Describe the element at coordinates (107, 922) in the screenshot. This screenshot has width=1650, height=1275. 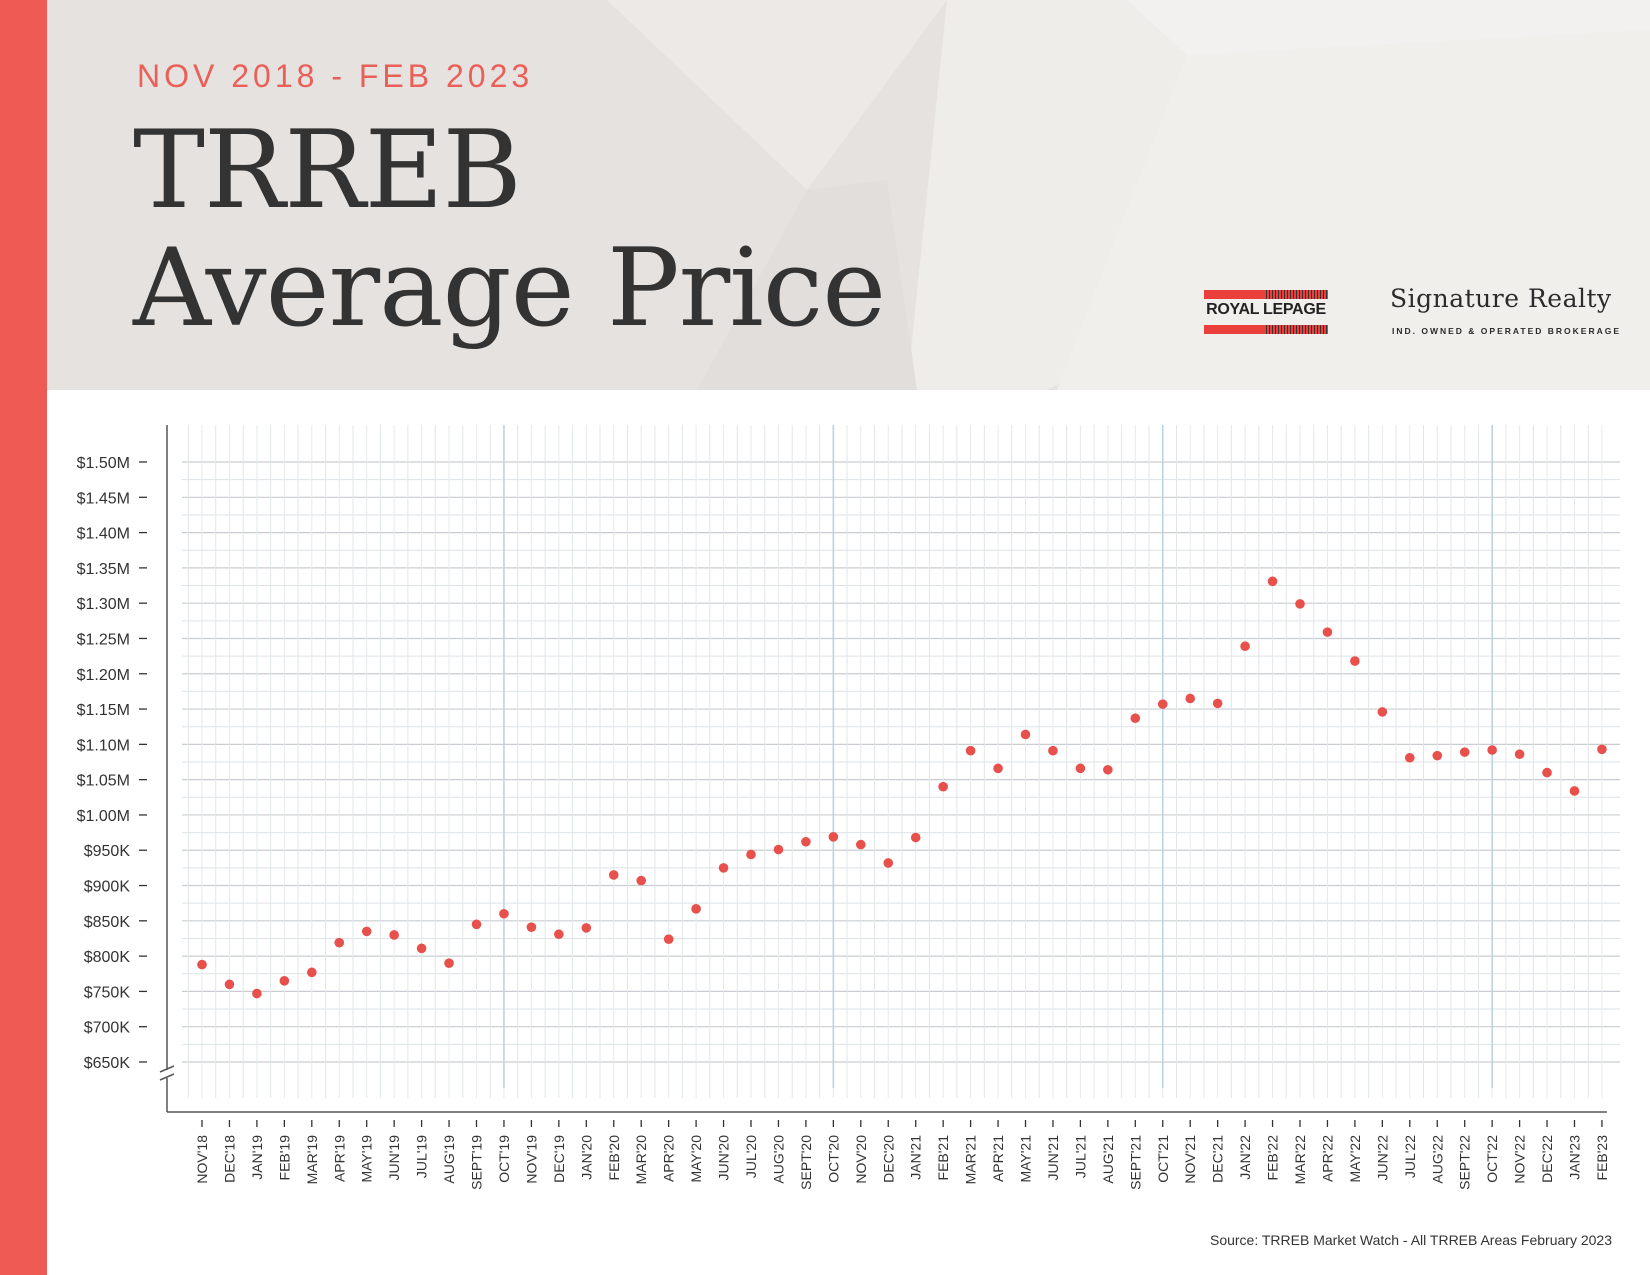
I see `y-tick-label: $850K` at that location.